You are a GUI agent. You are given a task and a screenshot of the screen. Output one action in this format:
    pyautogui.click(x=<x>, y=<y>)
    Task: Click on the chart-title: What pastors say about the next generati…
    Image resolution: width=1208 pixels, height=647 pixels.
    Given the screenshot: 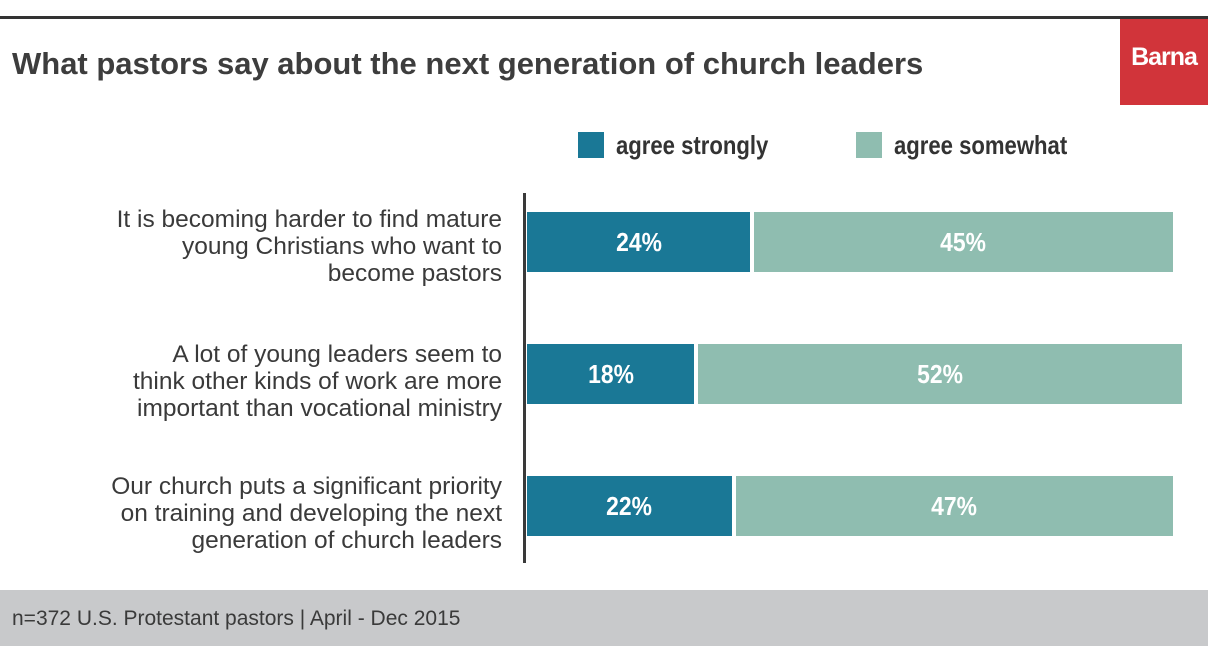 What is the action you would take?
    pyautogui.click(x=468, y=63)
    